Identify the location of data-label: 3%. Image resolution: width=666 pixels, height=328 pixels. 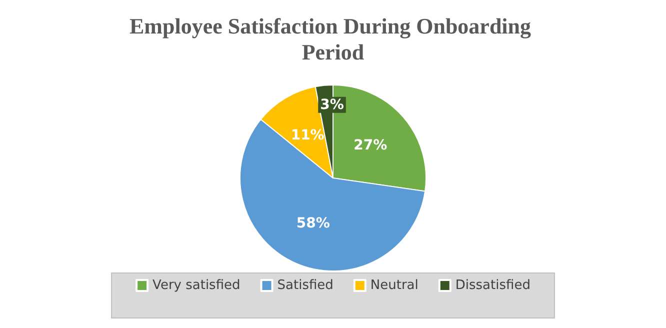
(332, 104).